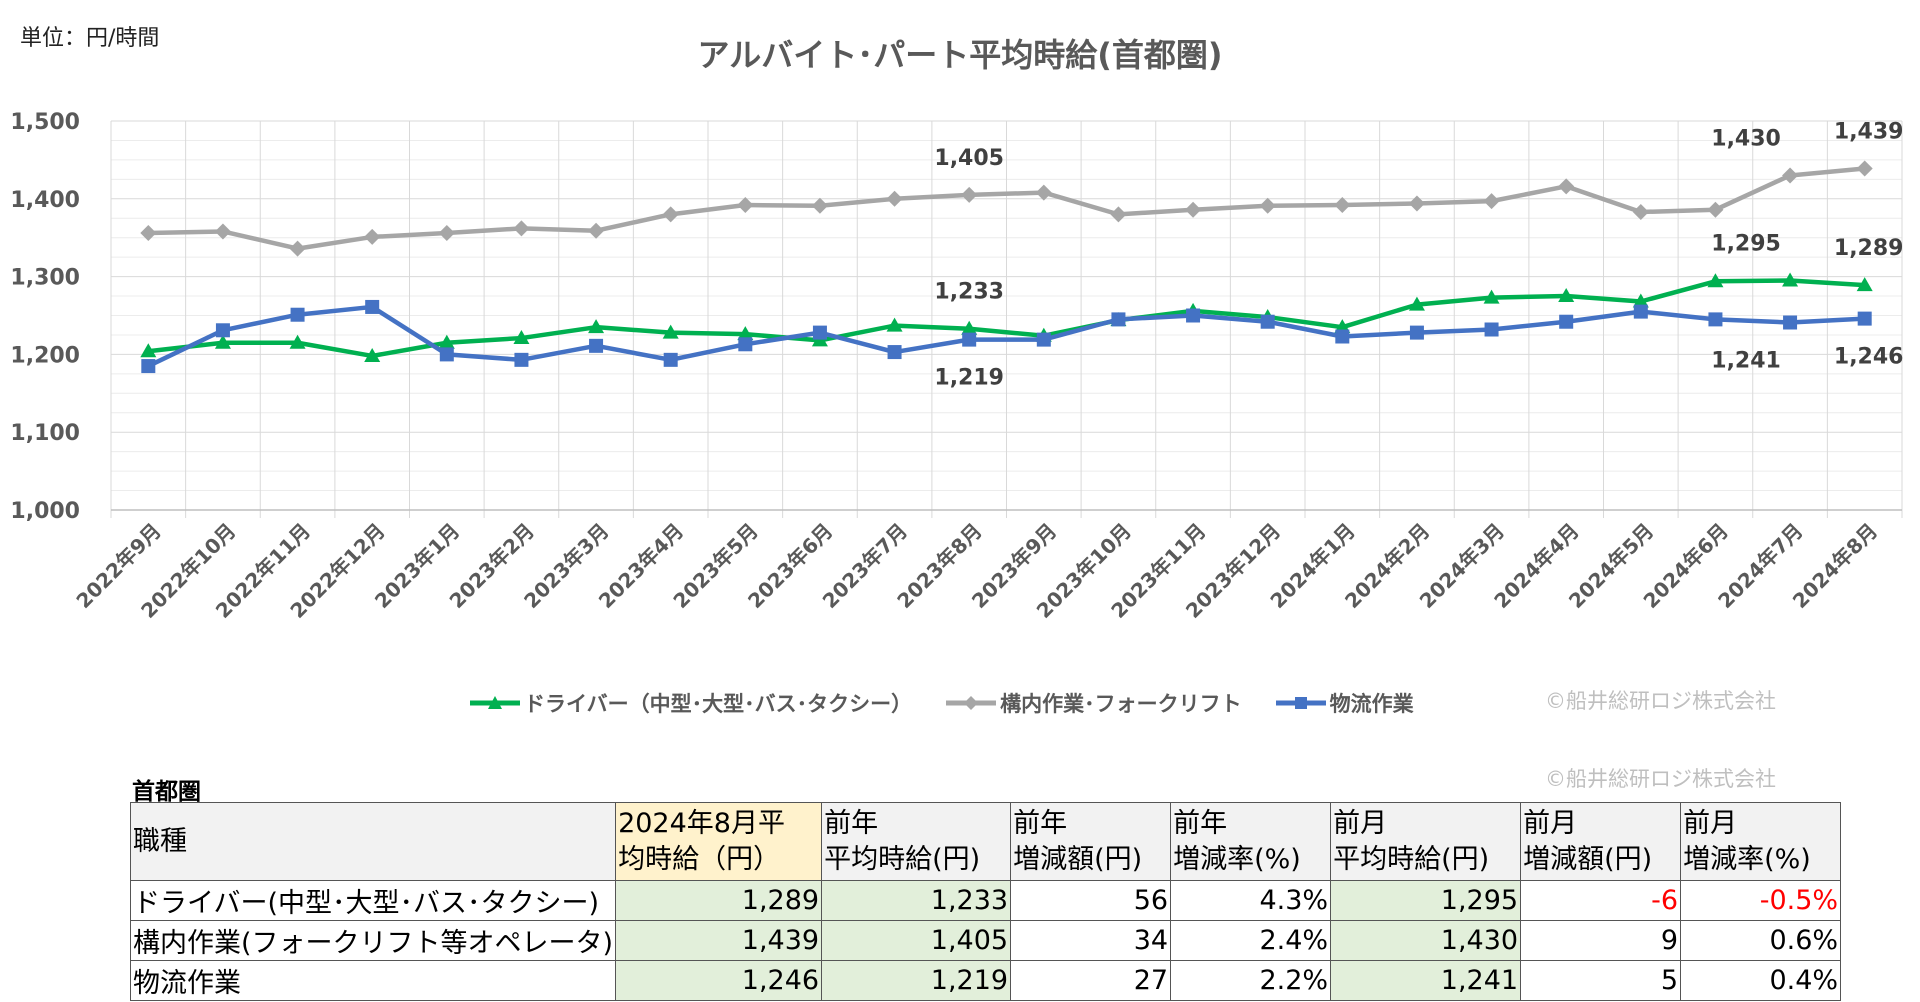 The image size is (1920, 1002). Describe the element at coordinates (373, 900) in the screenshot. I see `table-cell: ドライバー(中型･大型･バス･タクシー)` at that location.